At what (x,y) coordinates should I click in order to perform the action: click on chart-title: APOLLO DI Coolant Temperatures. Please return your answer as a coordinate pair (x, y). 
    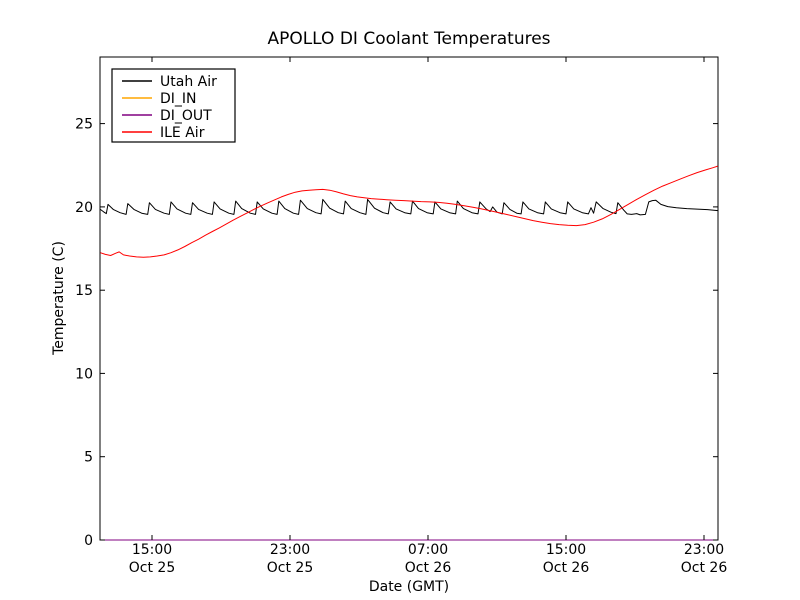
    Looking at the image, I should click on (408, 39).